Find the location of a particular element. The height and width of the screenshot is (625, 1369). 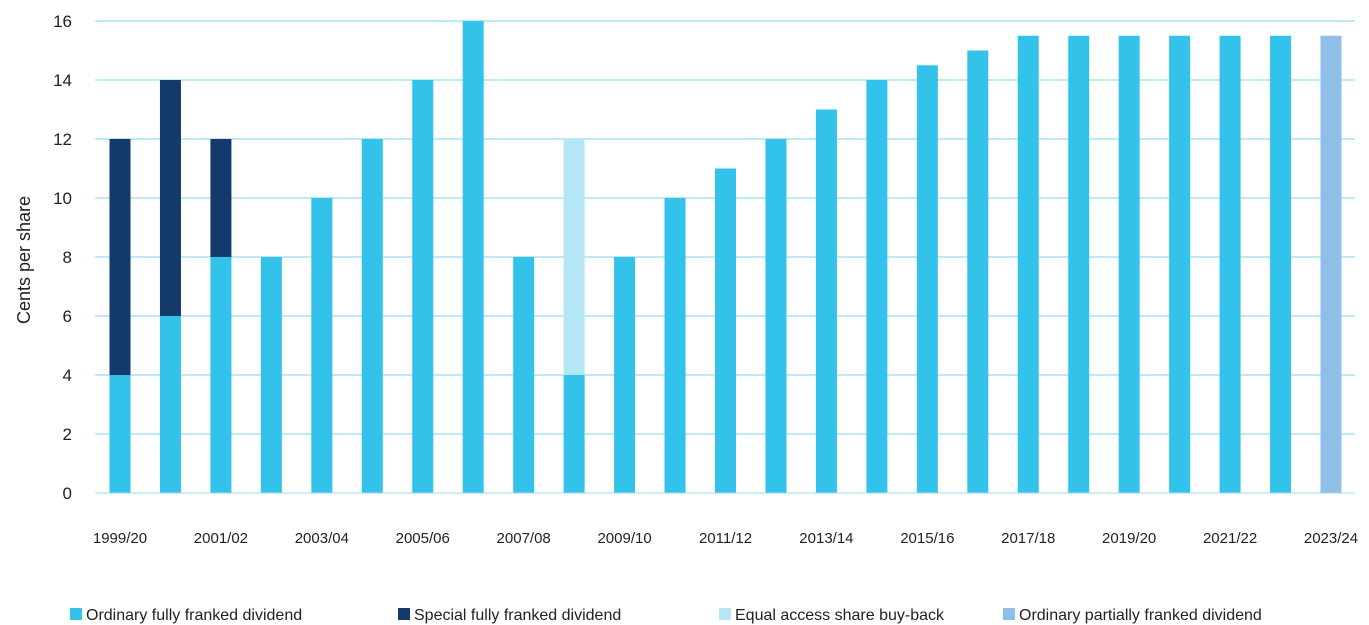

x-tick-label: 2021/22 is located at coordinates (1230, 538).